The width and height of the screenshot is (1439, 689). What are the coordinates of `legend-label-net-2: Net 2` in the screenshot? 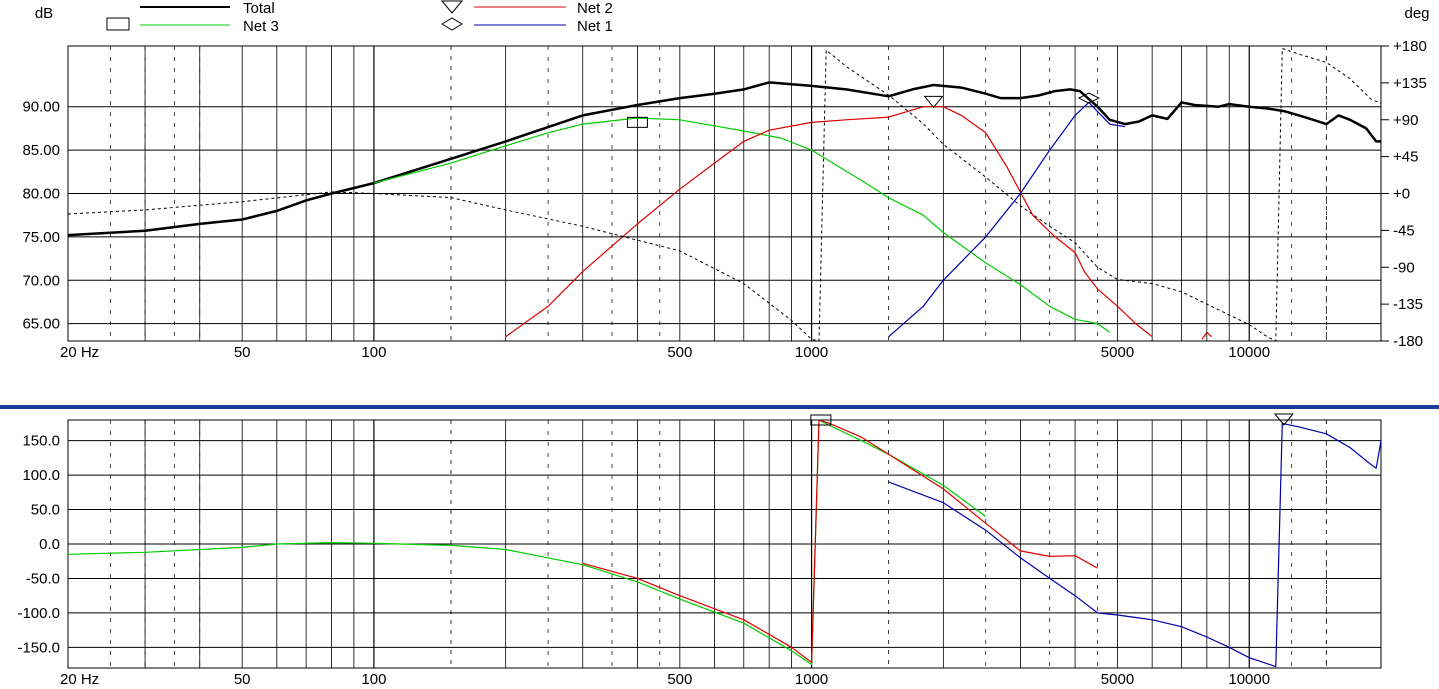 It's located at (595, 8).